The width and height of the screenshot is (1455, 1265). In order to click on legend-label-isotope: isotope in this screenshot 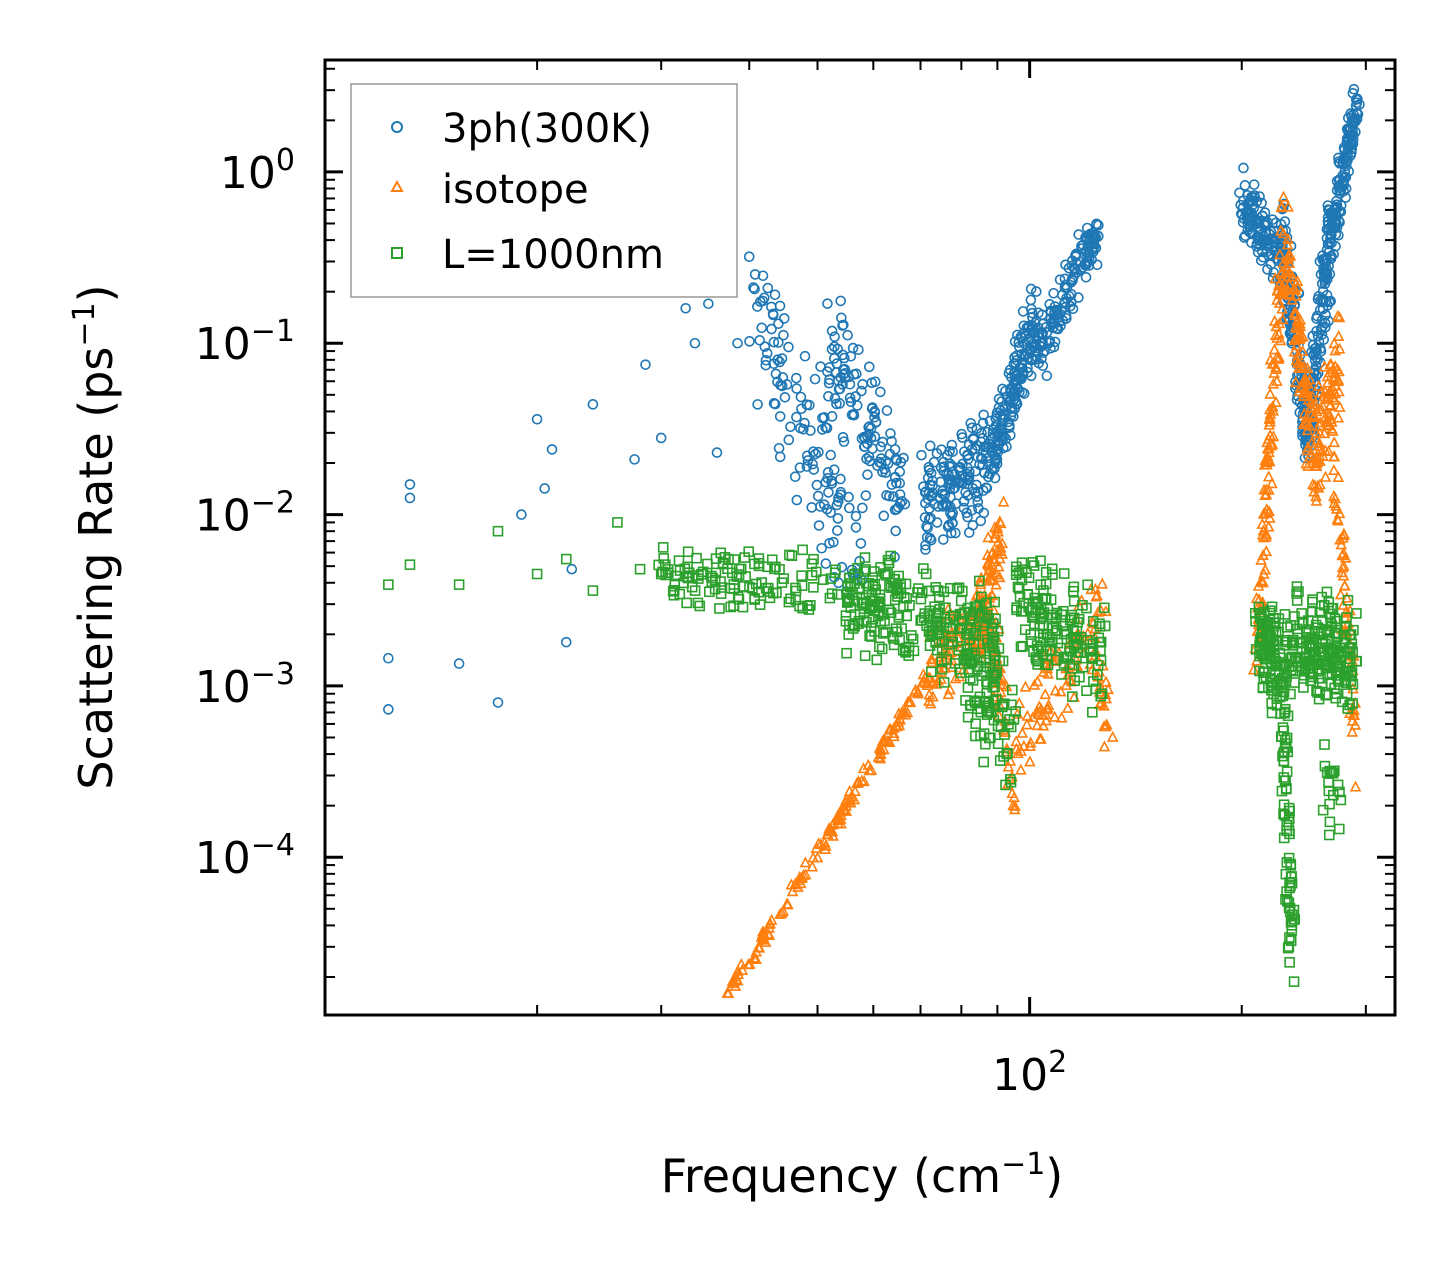, I will do `click(515, 190)`.